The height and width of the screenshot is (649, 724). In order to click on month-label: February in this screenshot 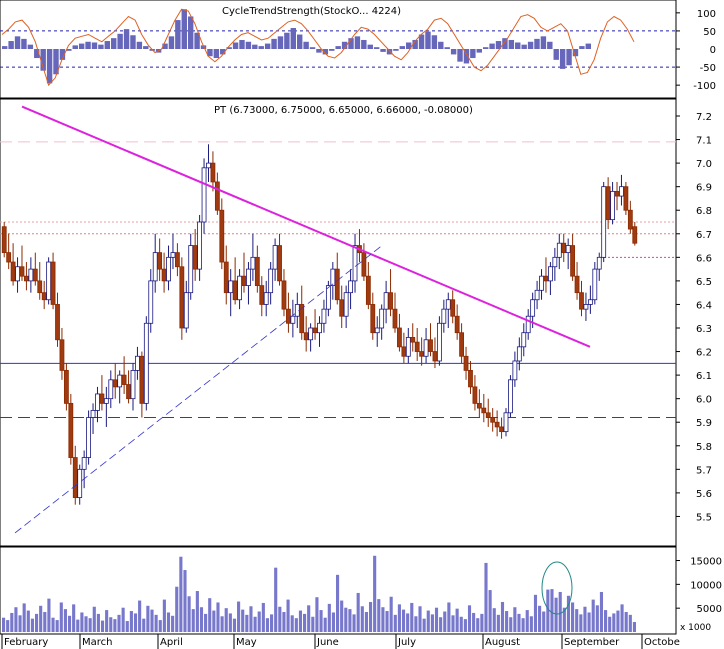, I will do `click(26, 642)`.